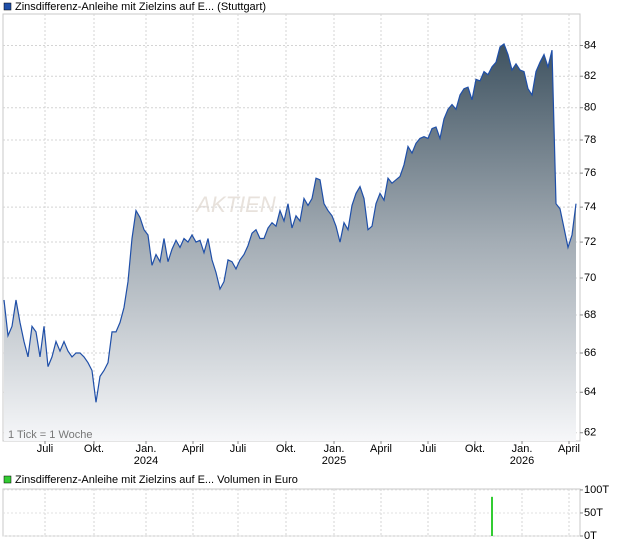 Image resolution: width=620 pixels, height=546 pixels. I want to click on x-tick-label: Jan. 2026, so click(522, 455).